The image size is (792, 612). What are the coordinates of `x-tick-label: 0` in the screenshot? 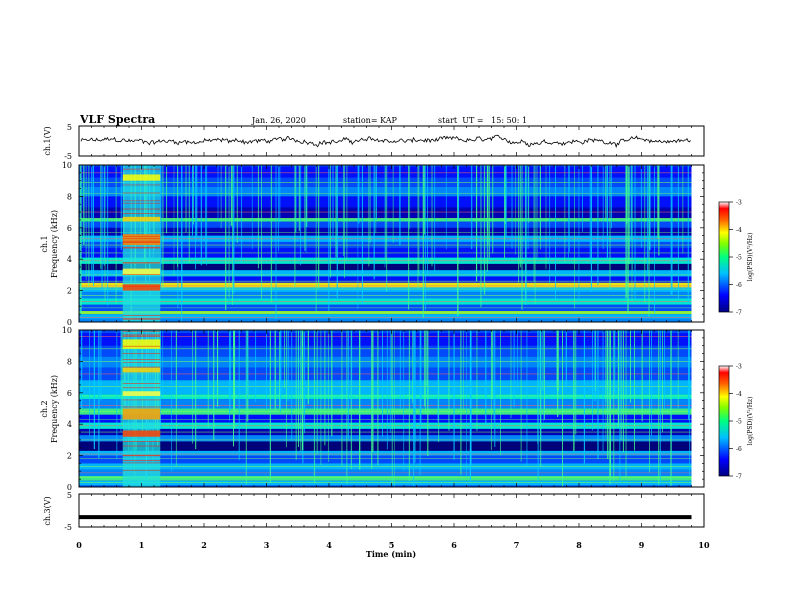 It's located at (79, 545).